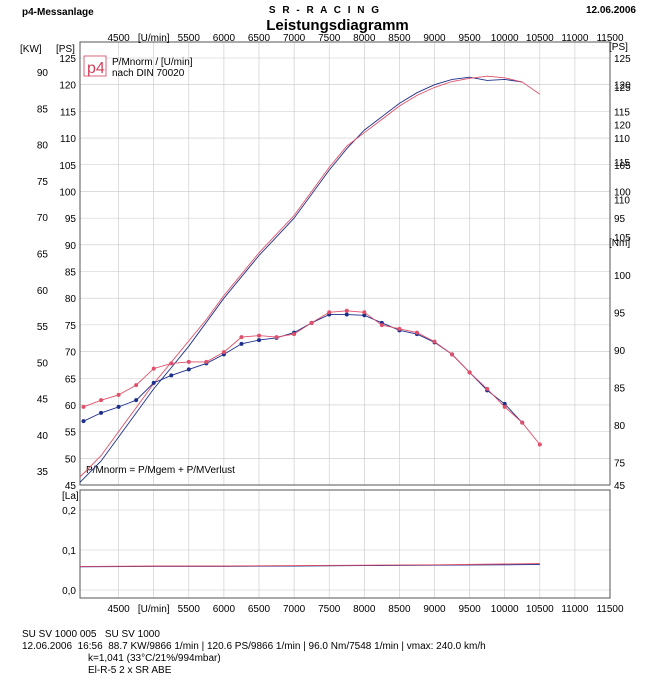  I want to click on ps-right-tick-label: 105, so click(622, 166).